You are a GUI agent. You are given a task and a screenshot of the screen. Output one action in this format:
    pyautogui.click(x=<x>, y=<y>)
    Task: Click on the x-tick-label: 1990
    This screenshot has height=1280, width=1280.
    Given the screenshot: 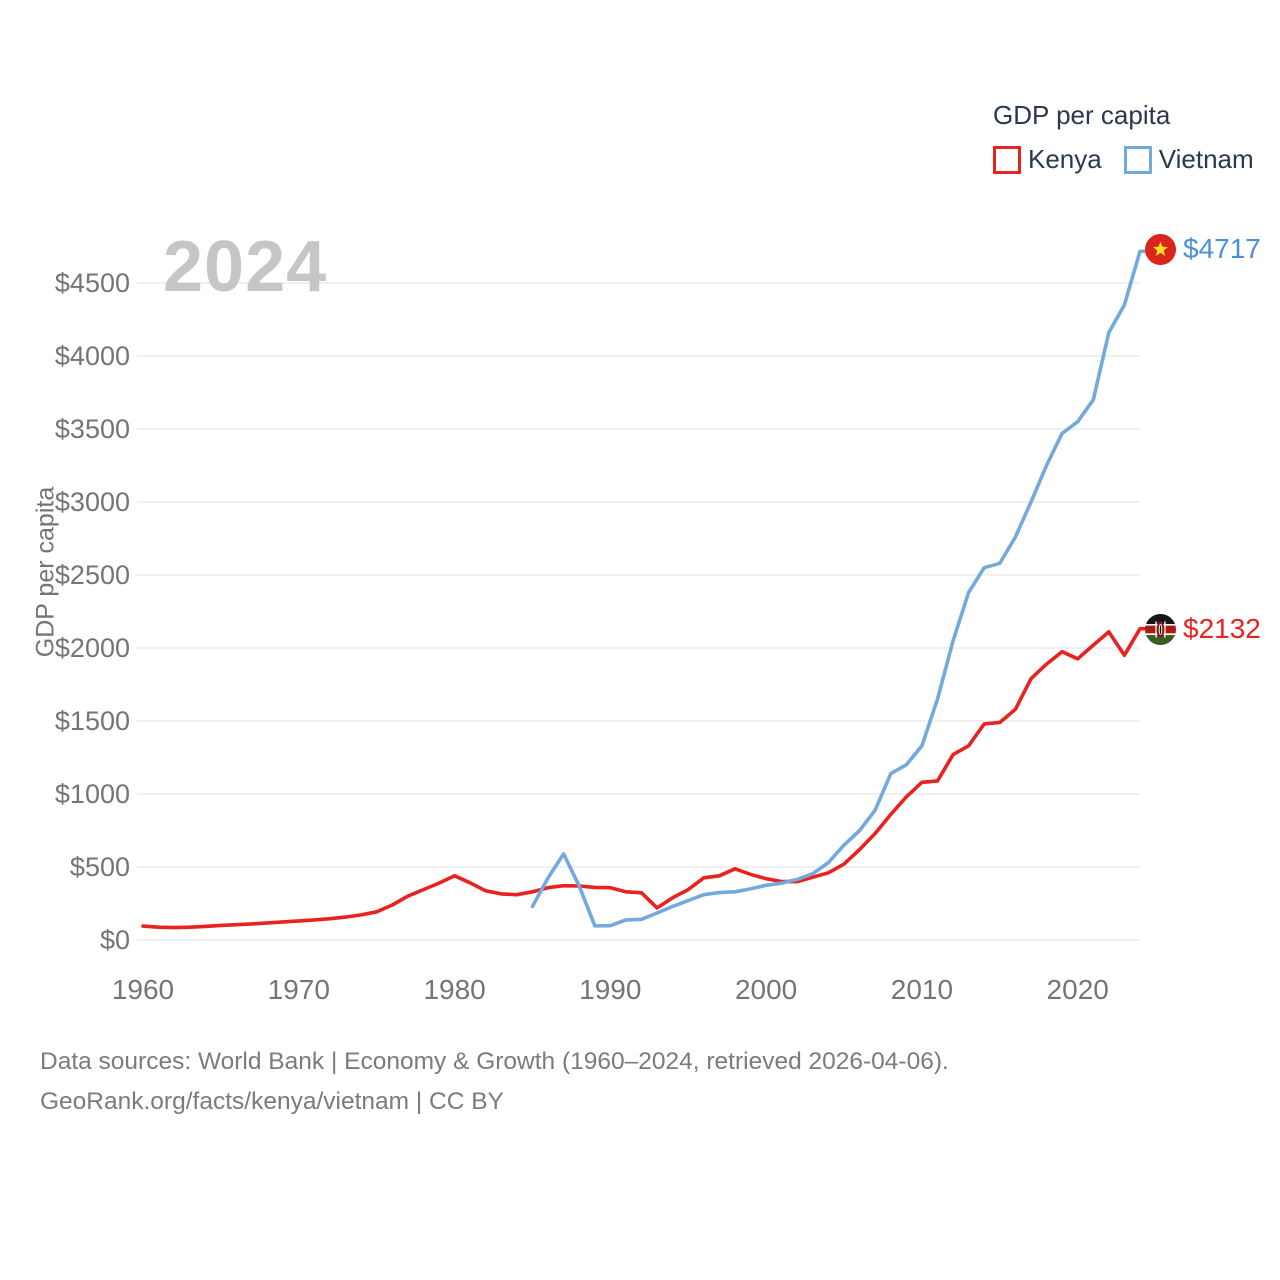 What is the action you would take?
    pyautogui.click(x=610, y=989)
    